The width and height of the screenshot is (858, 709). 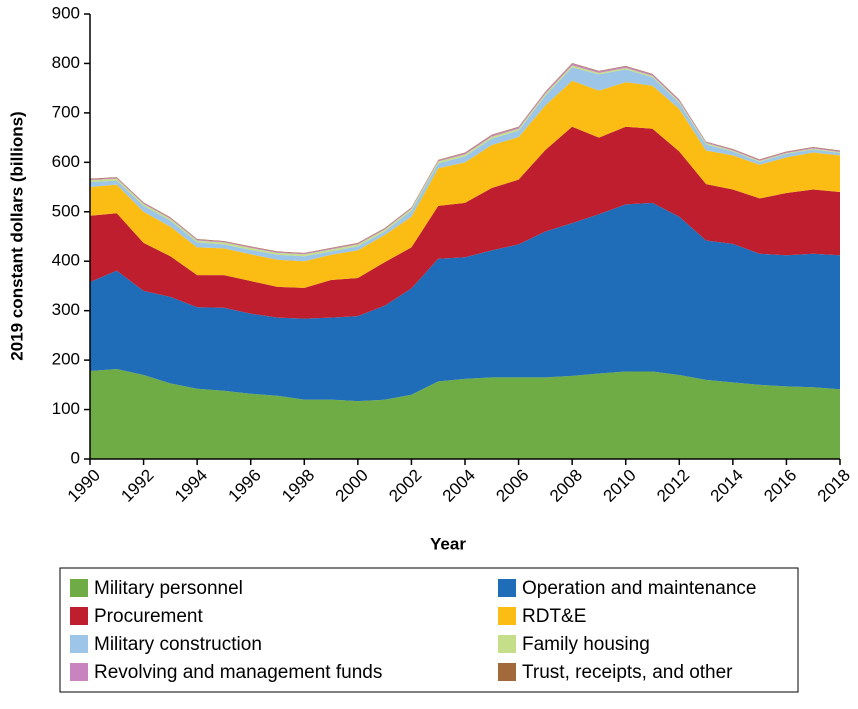 I want to click on x-tick-label: 2002, so click(x=405, y=486).